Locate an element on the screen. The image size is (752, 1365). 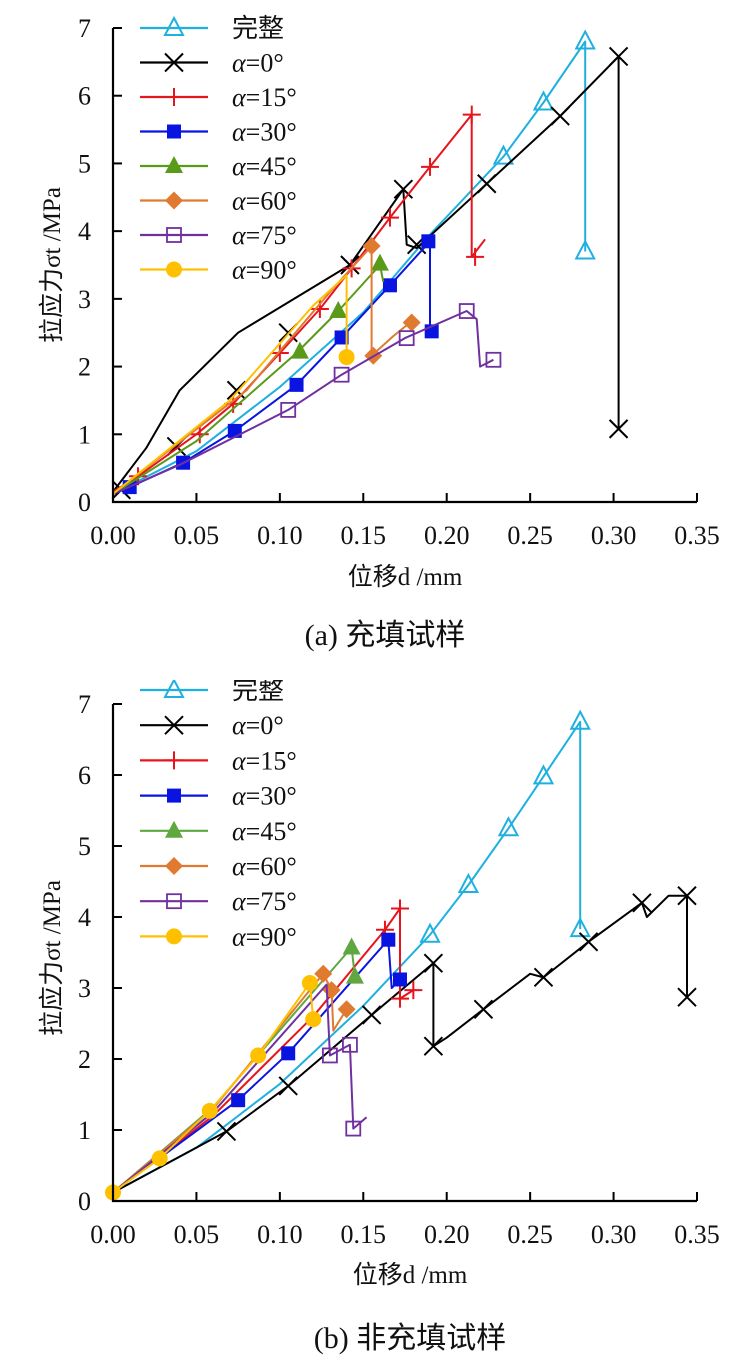
x-axis-title: 位移d /mm is located at coordinates (410, 1275).